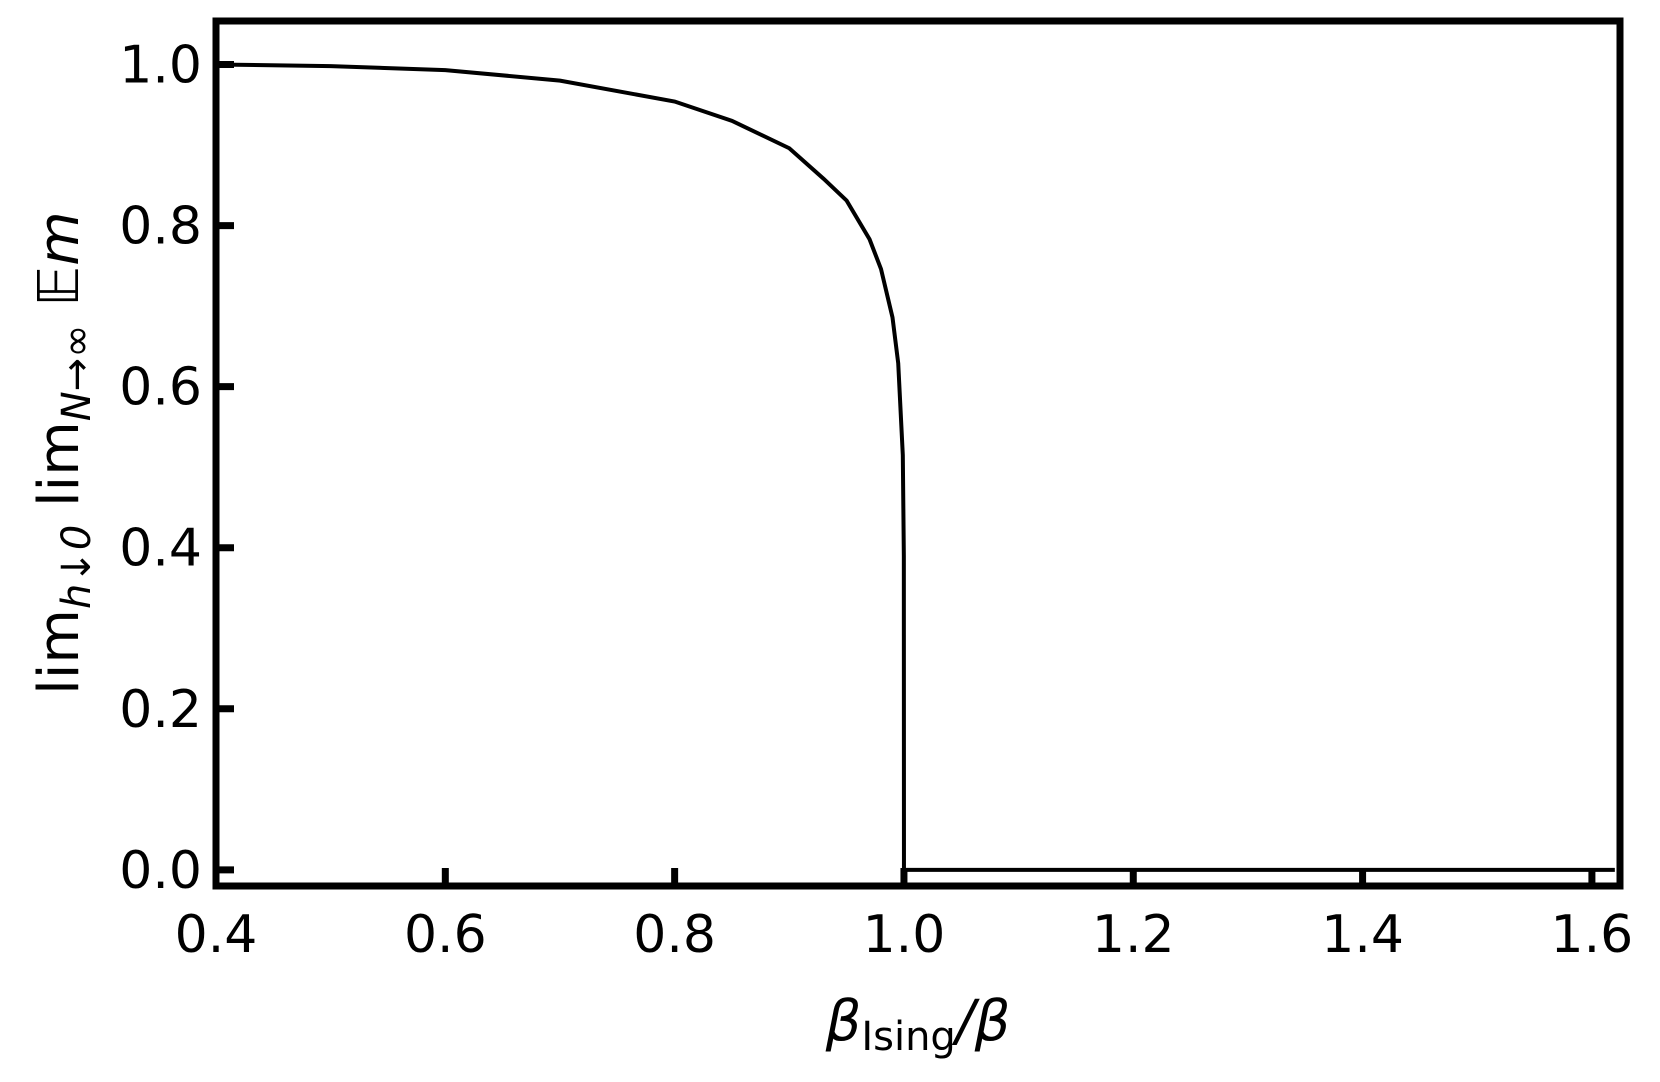 This screenshot has width=1660, height=1082. Describe the element at coordinates (918, 1024) in the screenshot. I see `x-axis-label: βIsing/β` at that location.